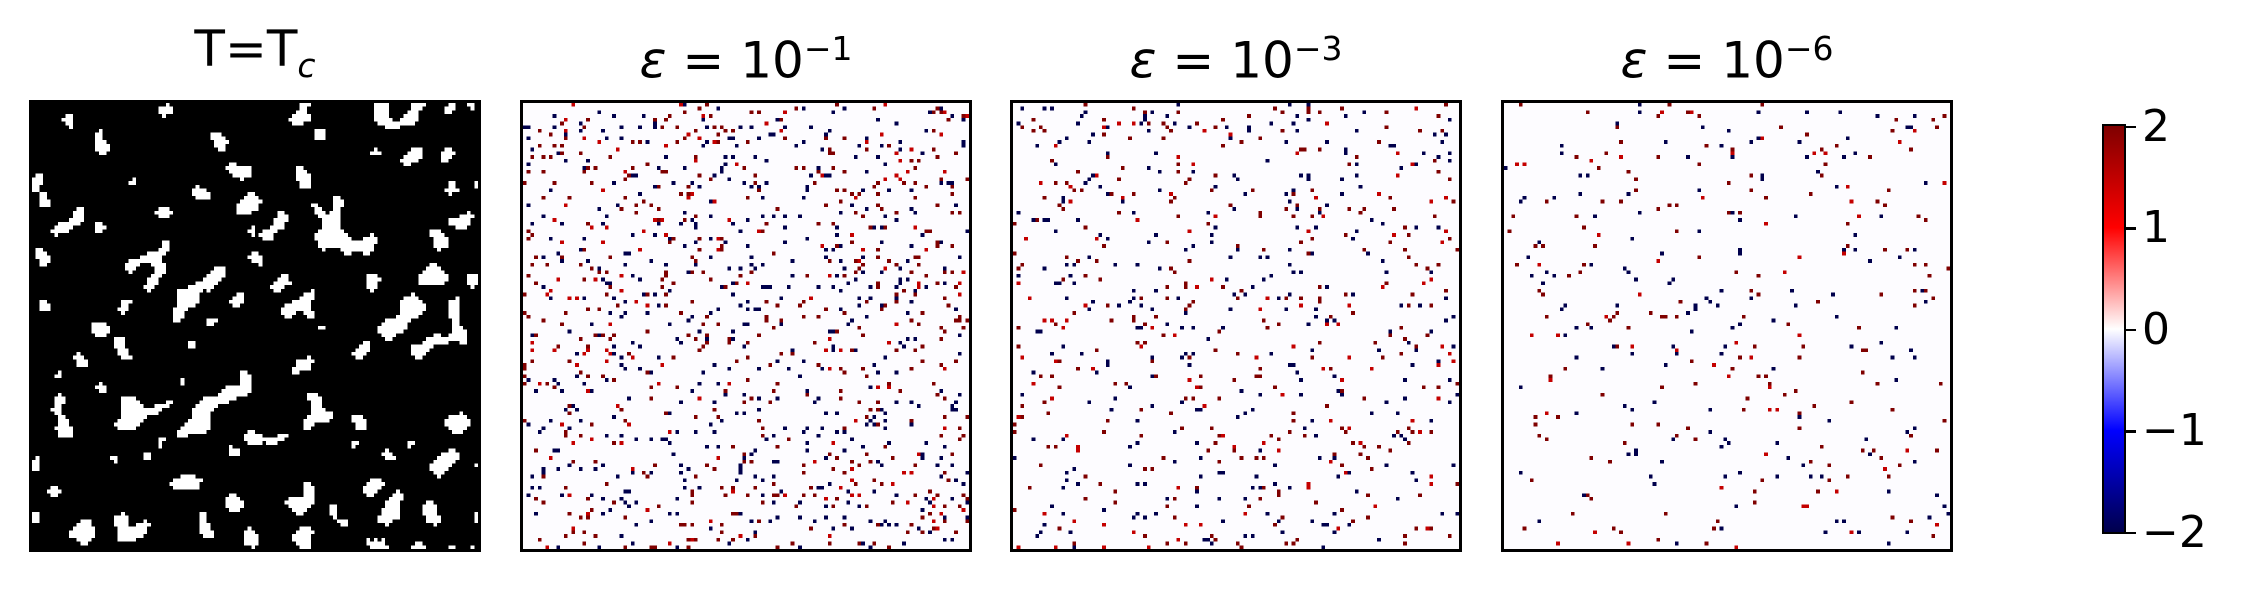  What do you see at coordinates (1727, 59) in the screenshot?
I see `panel-title-eps-6: ε = 10−6` at bounding box center [1727, 59].